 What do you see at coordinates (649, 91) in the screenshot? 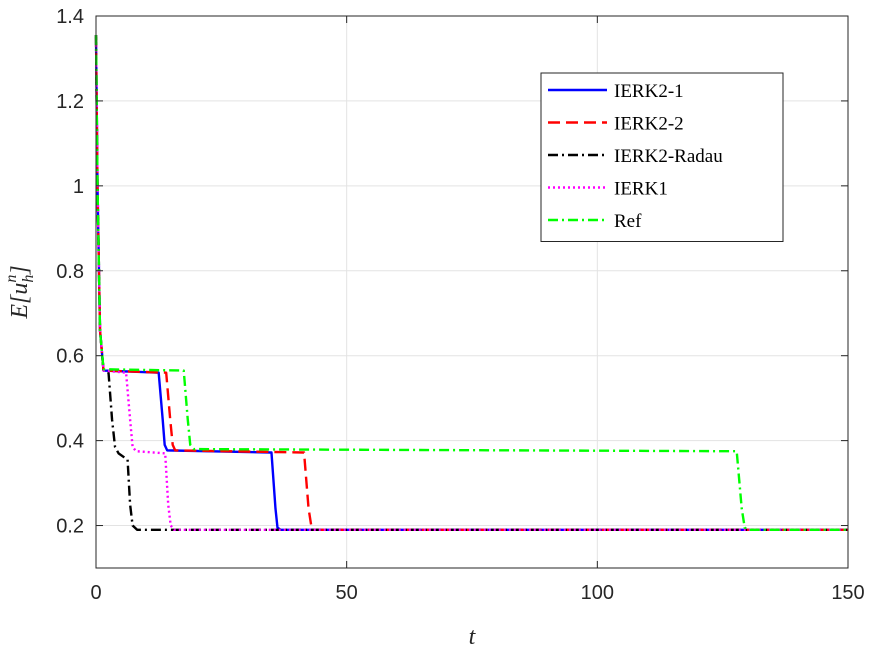
I see `legend-label: IERK2-1` at bounding box center [649, 91].